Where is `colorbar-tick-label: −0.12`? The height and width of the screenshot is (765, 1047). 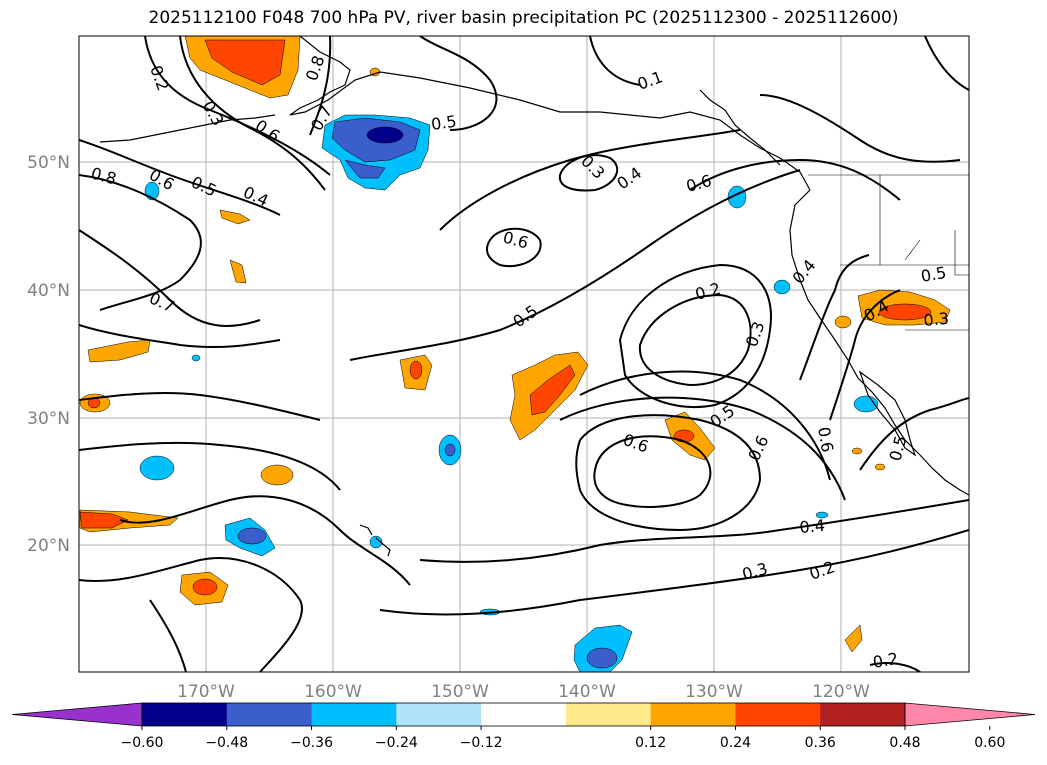 colorbar-tick-label: −0.12 is located at coordinates (481, 743).